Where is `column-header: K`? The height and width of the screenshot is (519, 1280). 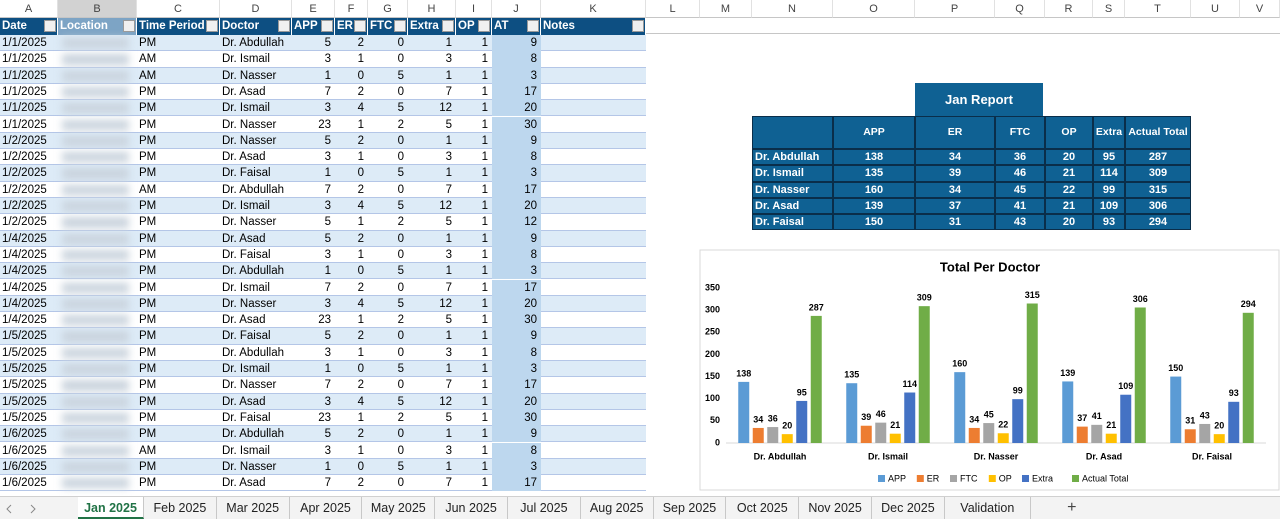
column-header: K is located at coordinates (593, 9).